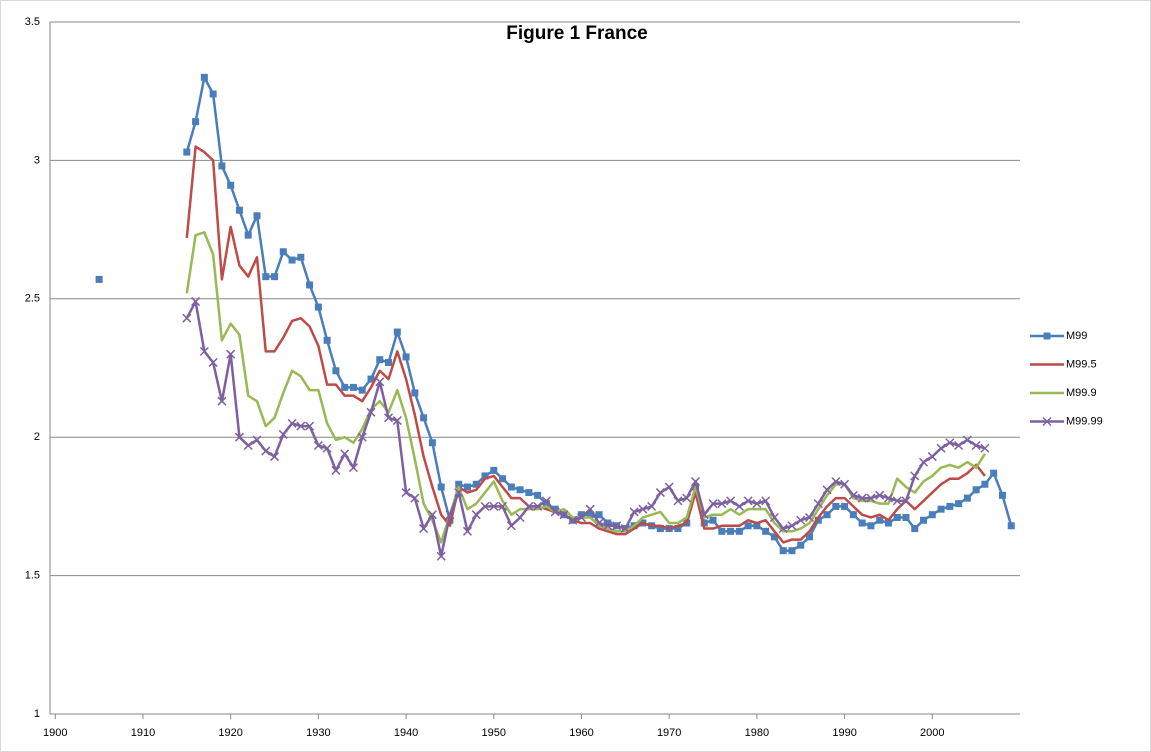 Image resolution: width=1151 pixels, height=752 pixels. What do you see at coordinates (1076, 336) in the screenshot?
I see `legend-label: M99` at bounding box center [1076, 336].